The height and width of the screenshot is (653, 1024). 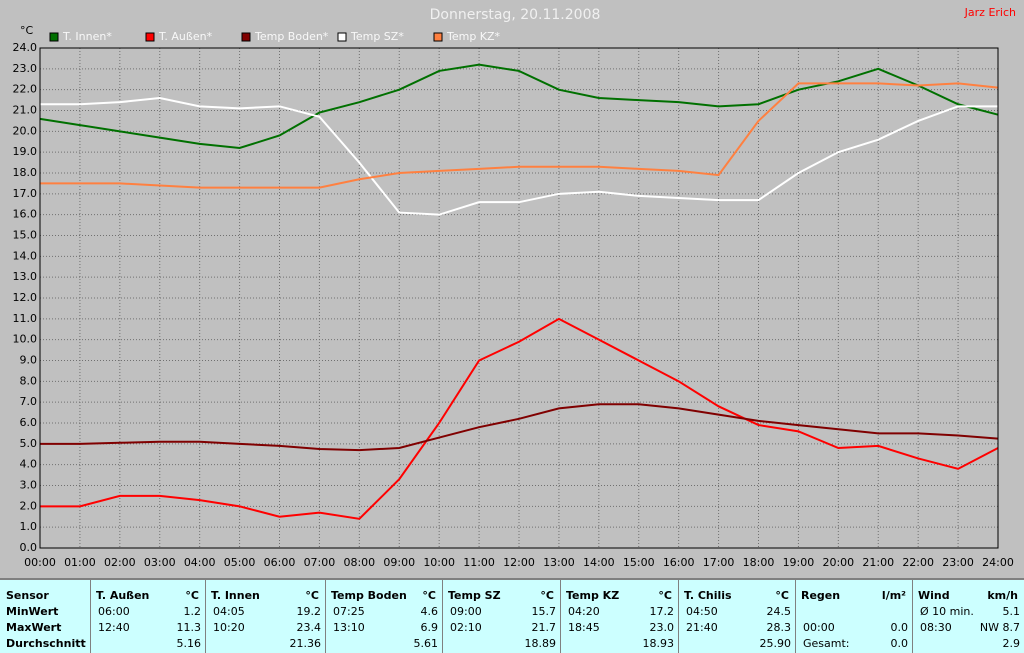 I want to click on cell-value: 17.2, so click(x=662, y=611).